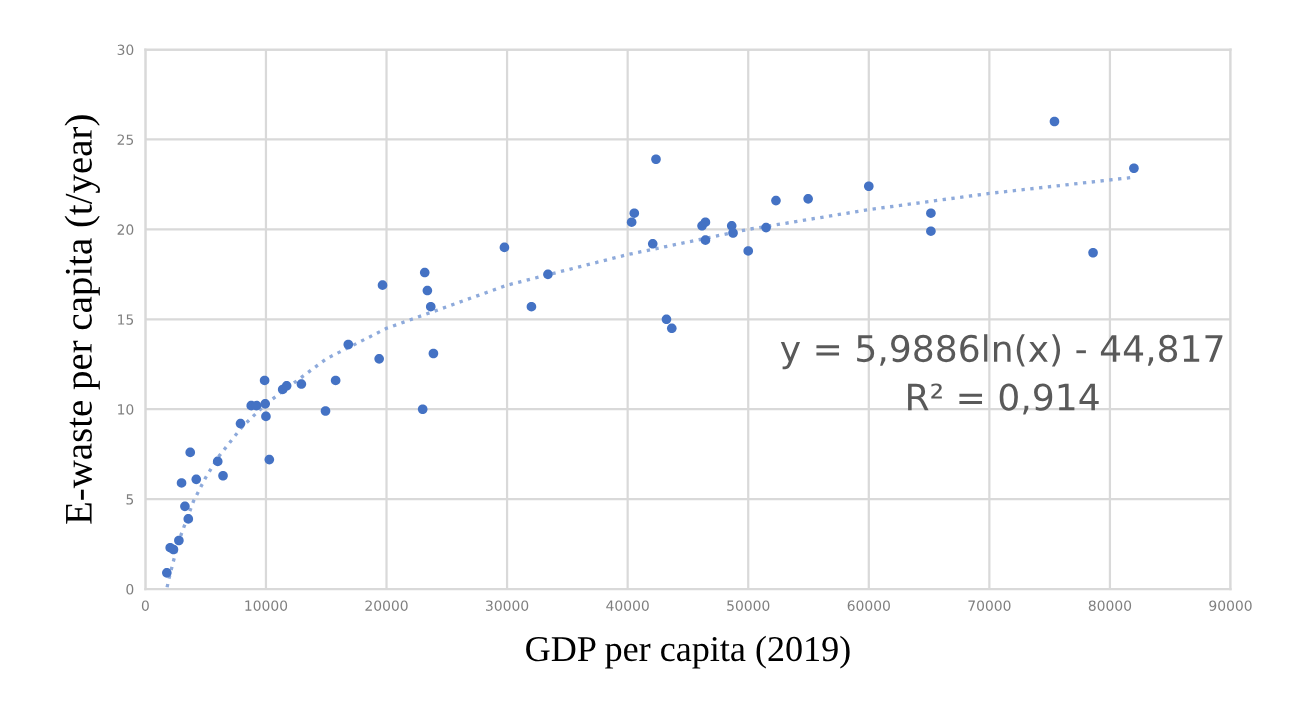  Describe the element at coordinates (1001, 352) in the screenshot. I see `annotation: y = 5,9886ln(x) - 44,817` at that location.